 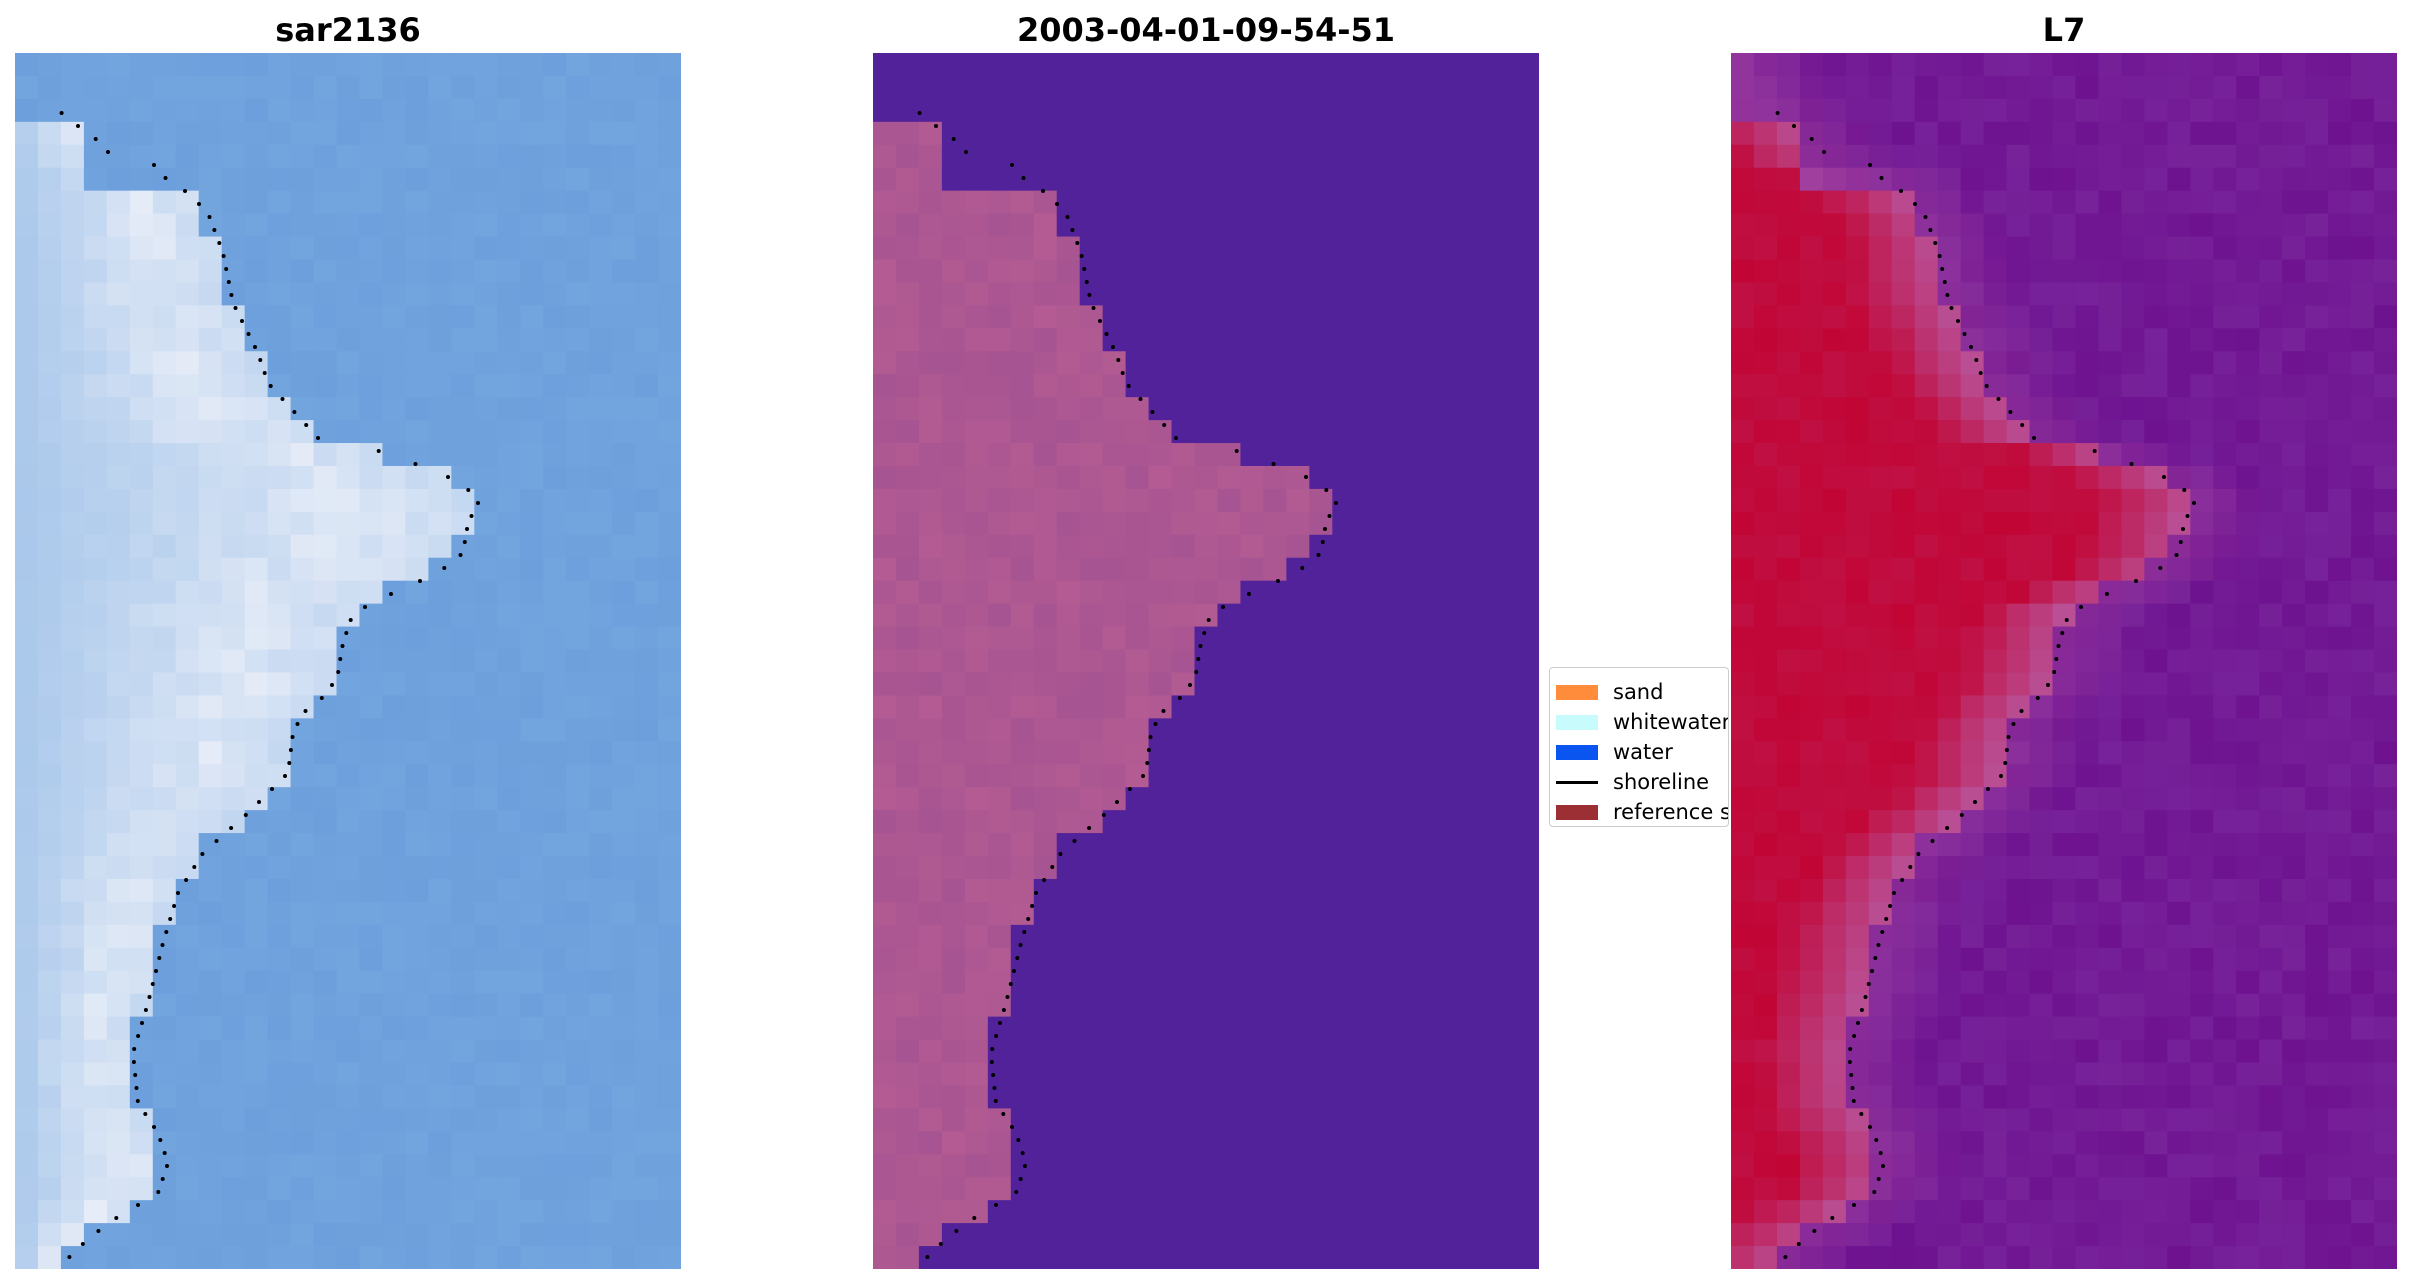 I want to click on legend-label-whitewater: whitewater, so click(x=1671, y=722).